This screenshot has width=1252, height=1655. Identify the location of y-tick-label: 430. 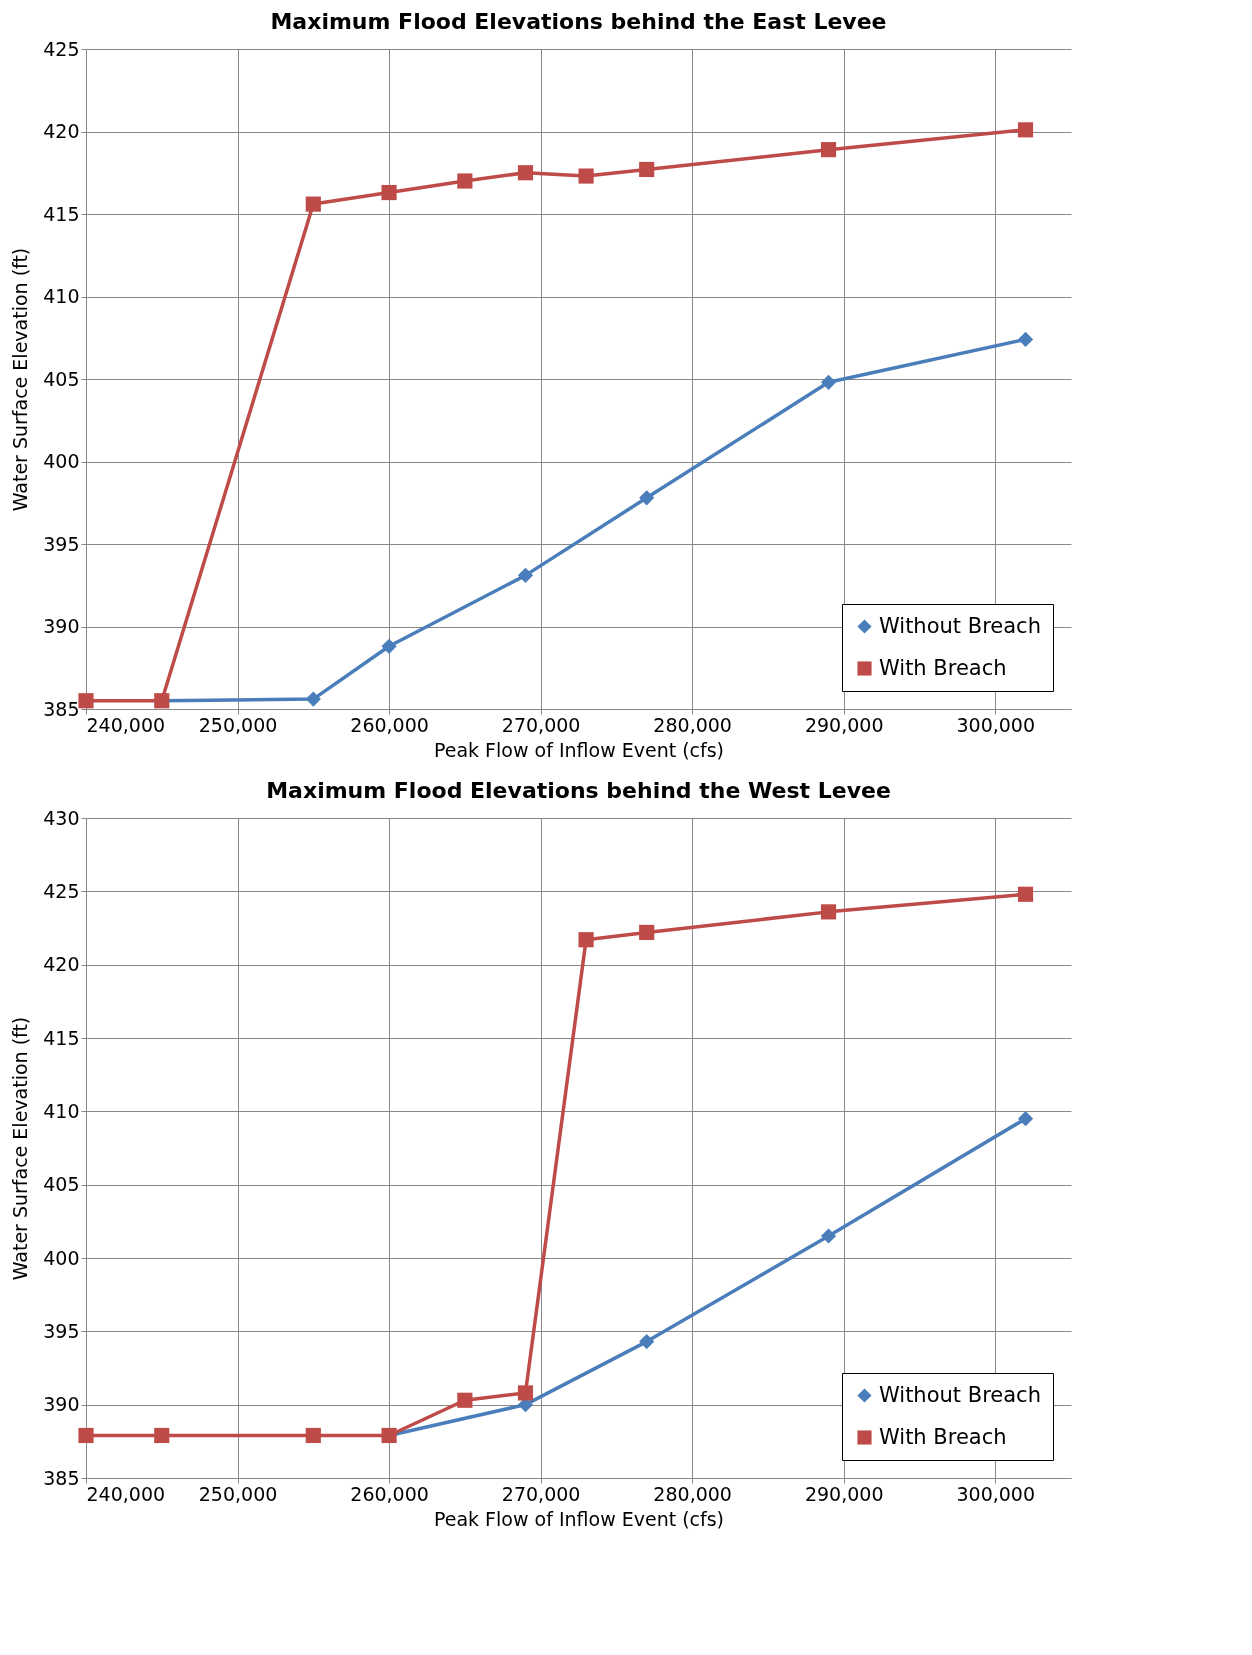
(61, 817).